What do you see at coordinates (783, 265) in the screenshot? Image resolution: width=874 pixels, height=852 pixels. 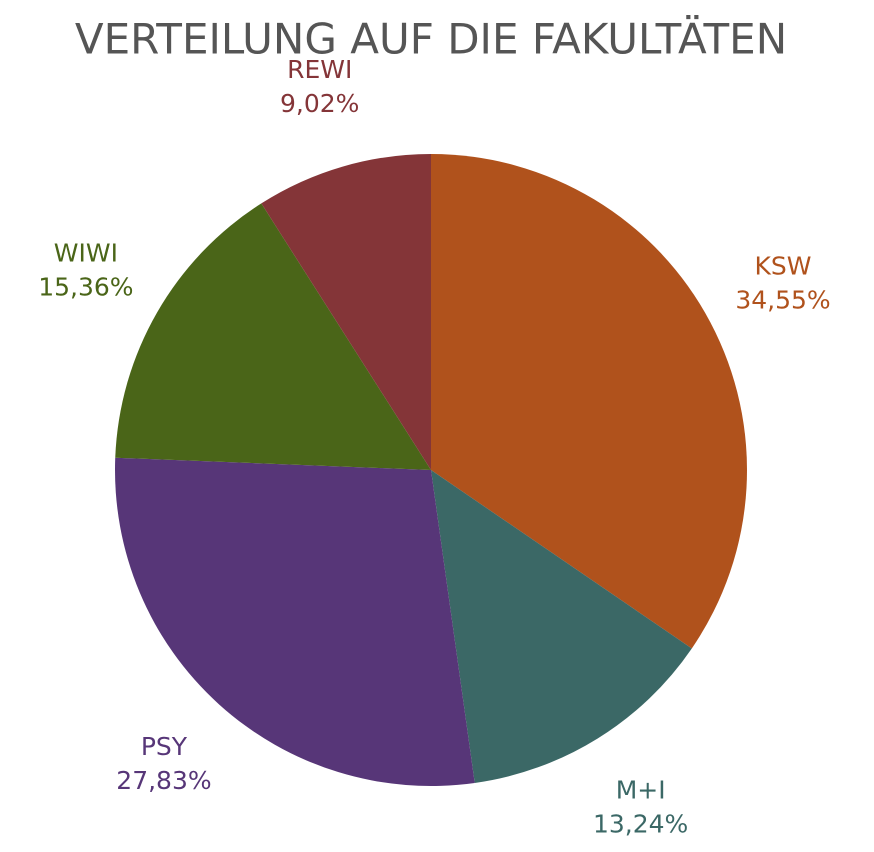 I see `category-label: KSW` at bounding box center [783, 265].